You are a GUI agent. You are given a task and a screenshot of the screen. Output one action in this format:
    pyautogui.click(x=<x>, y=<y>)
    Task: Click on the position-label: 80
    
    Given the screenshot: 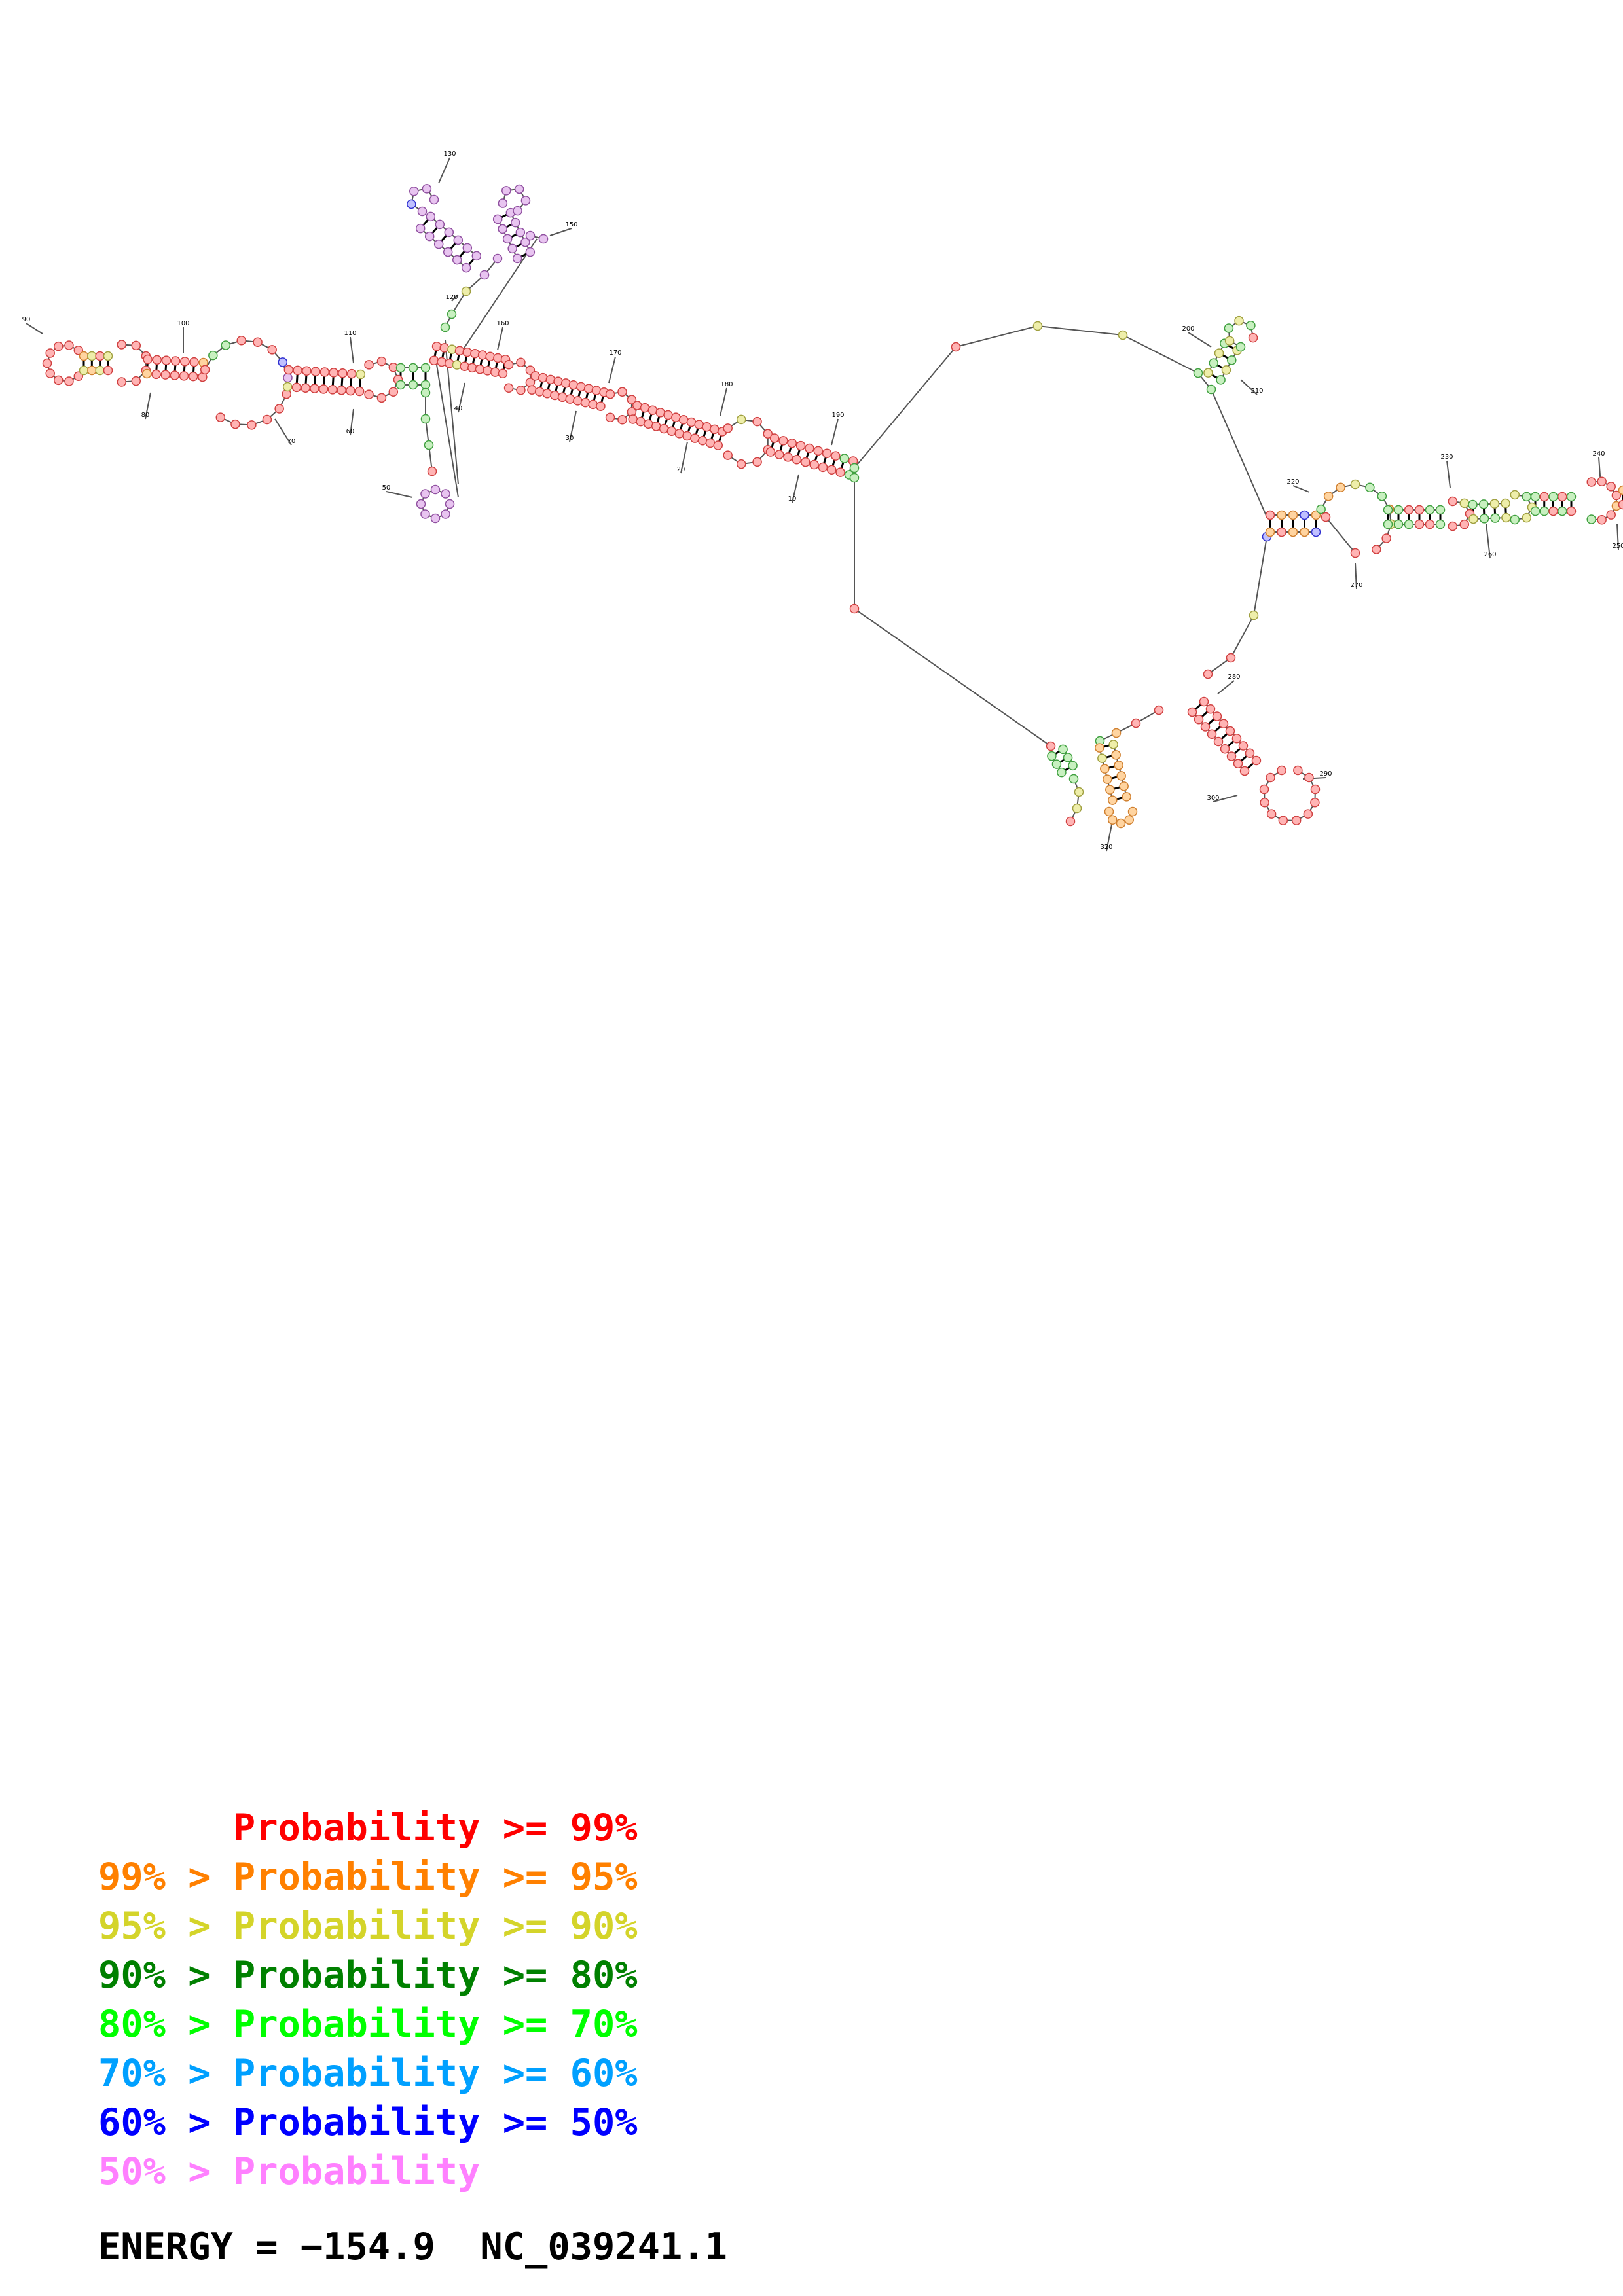 What is the action you would take?
    pyautogui.click(x=145, y=415)
    